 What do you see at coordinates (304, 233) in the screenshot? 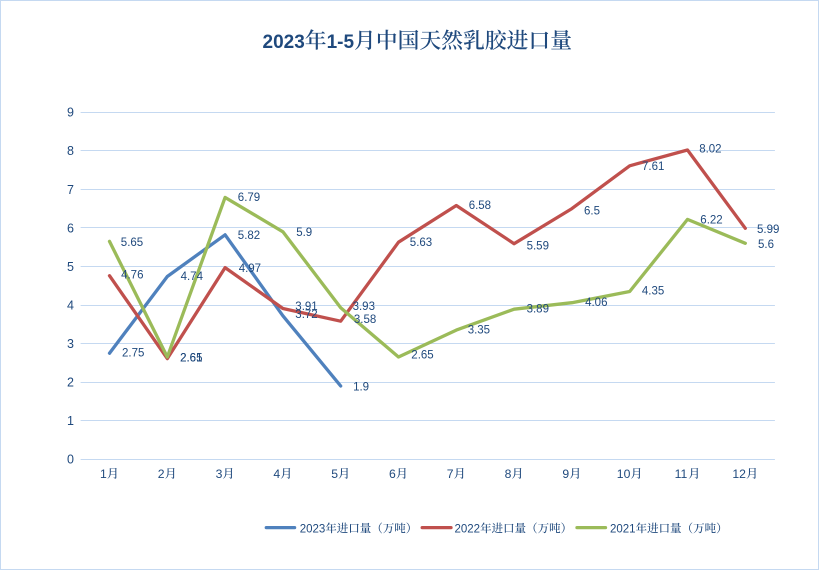
I see `svg-text: 5.9` at bounding box center [304, 233].